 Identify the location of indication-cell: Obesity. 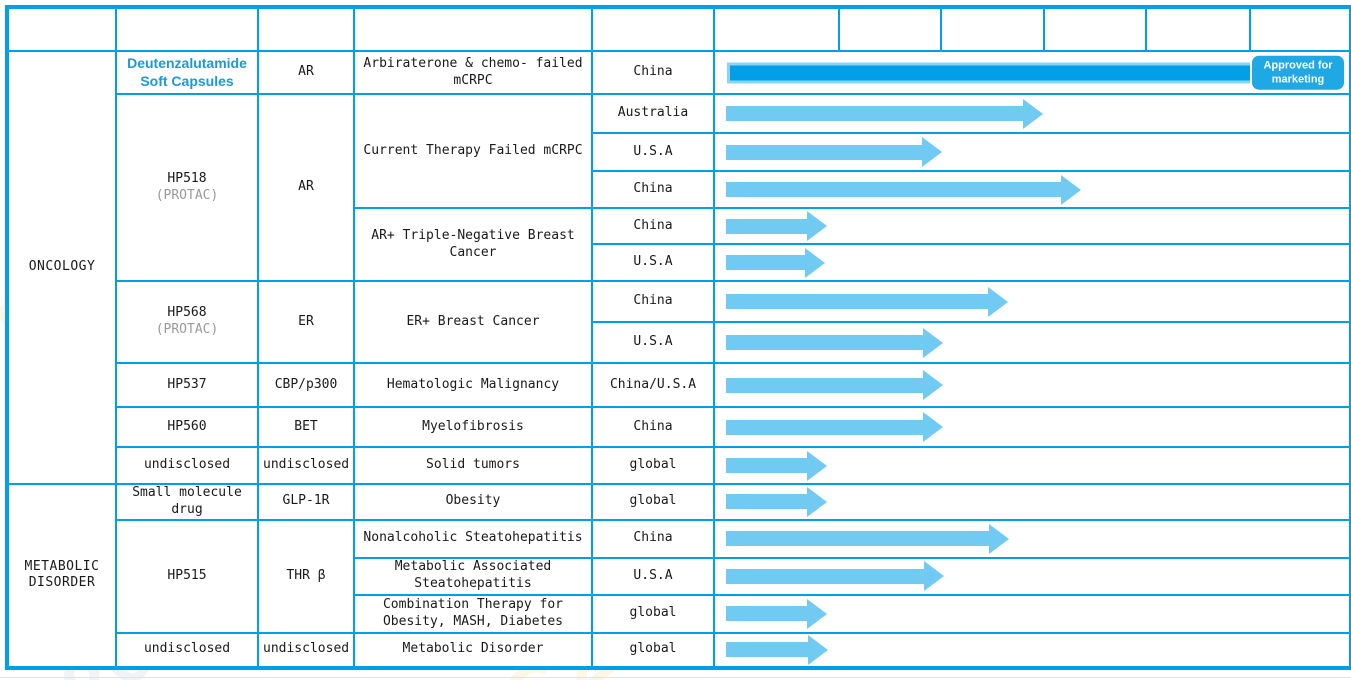
(473, 502).